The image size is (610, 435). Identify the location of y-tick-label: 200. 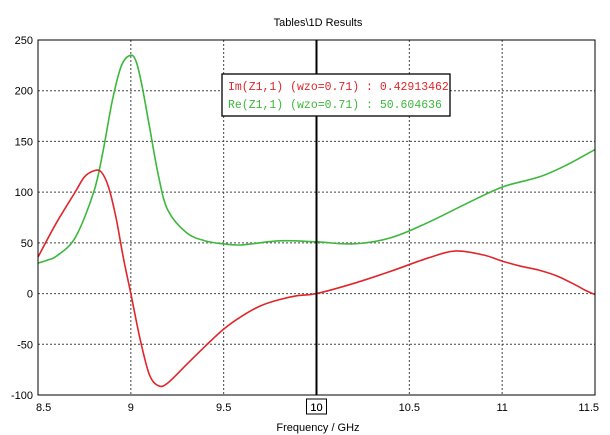
(24, 92).